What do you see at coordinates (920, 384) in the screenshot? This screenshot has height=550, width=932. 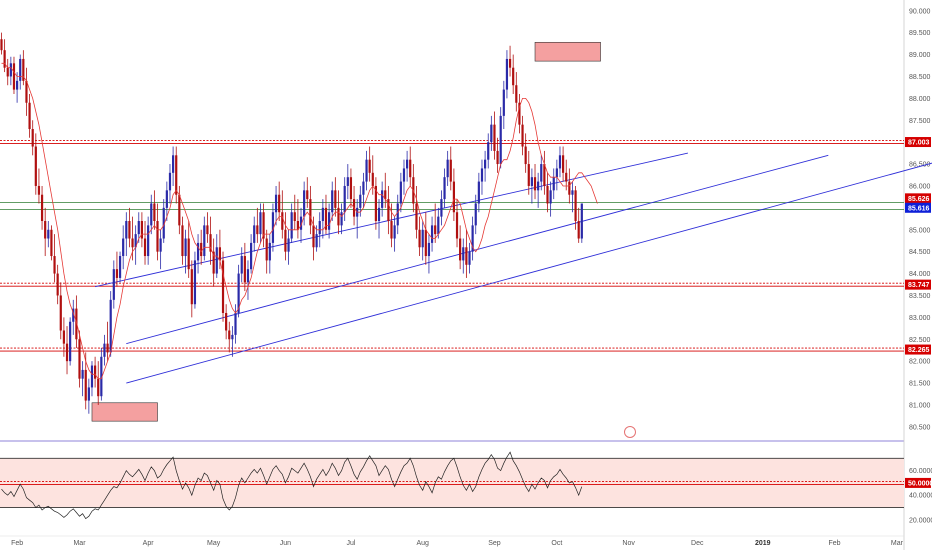 I see `price-tick-label: 81.500` at bounding box center [920, 384].